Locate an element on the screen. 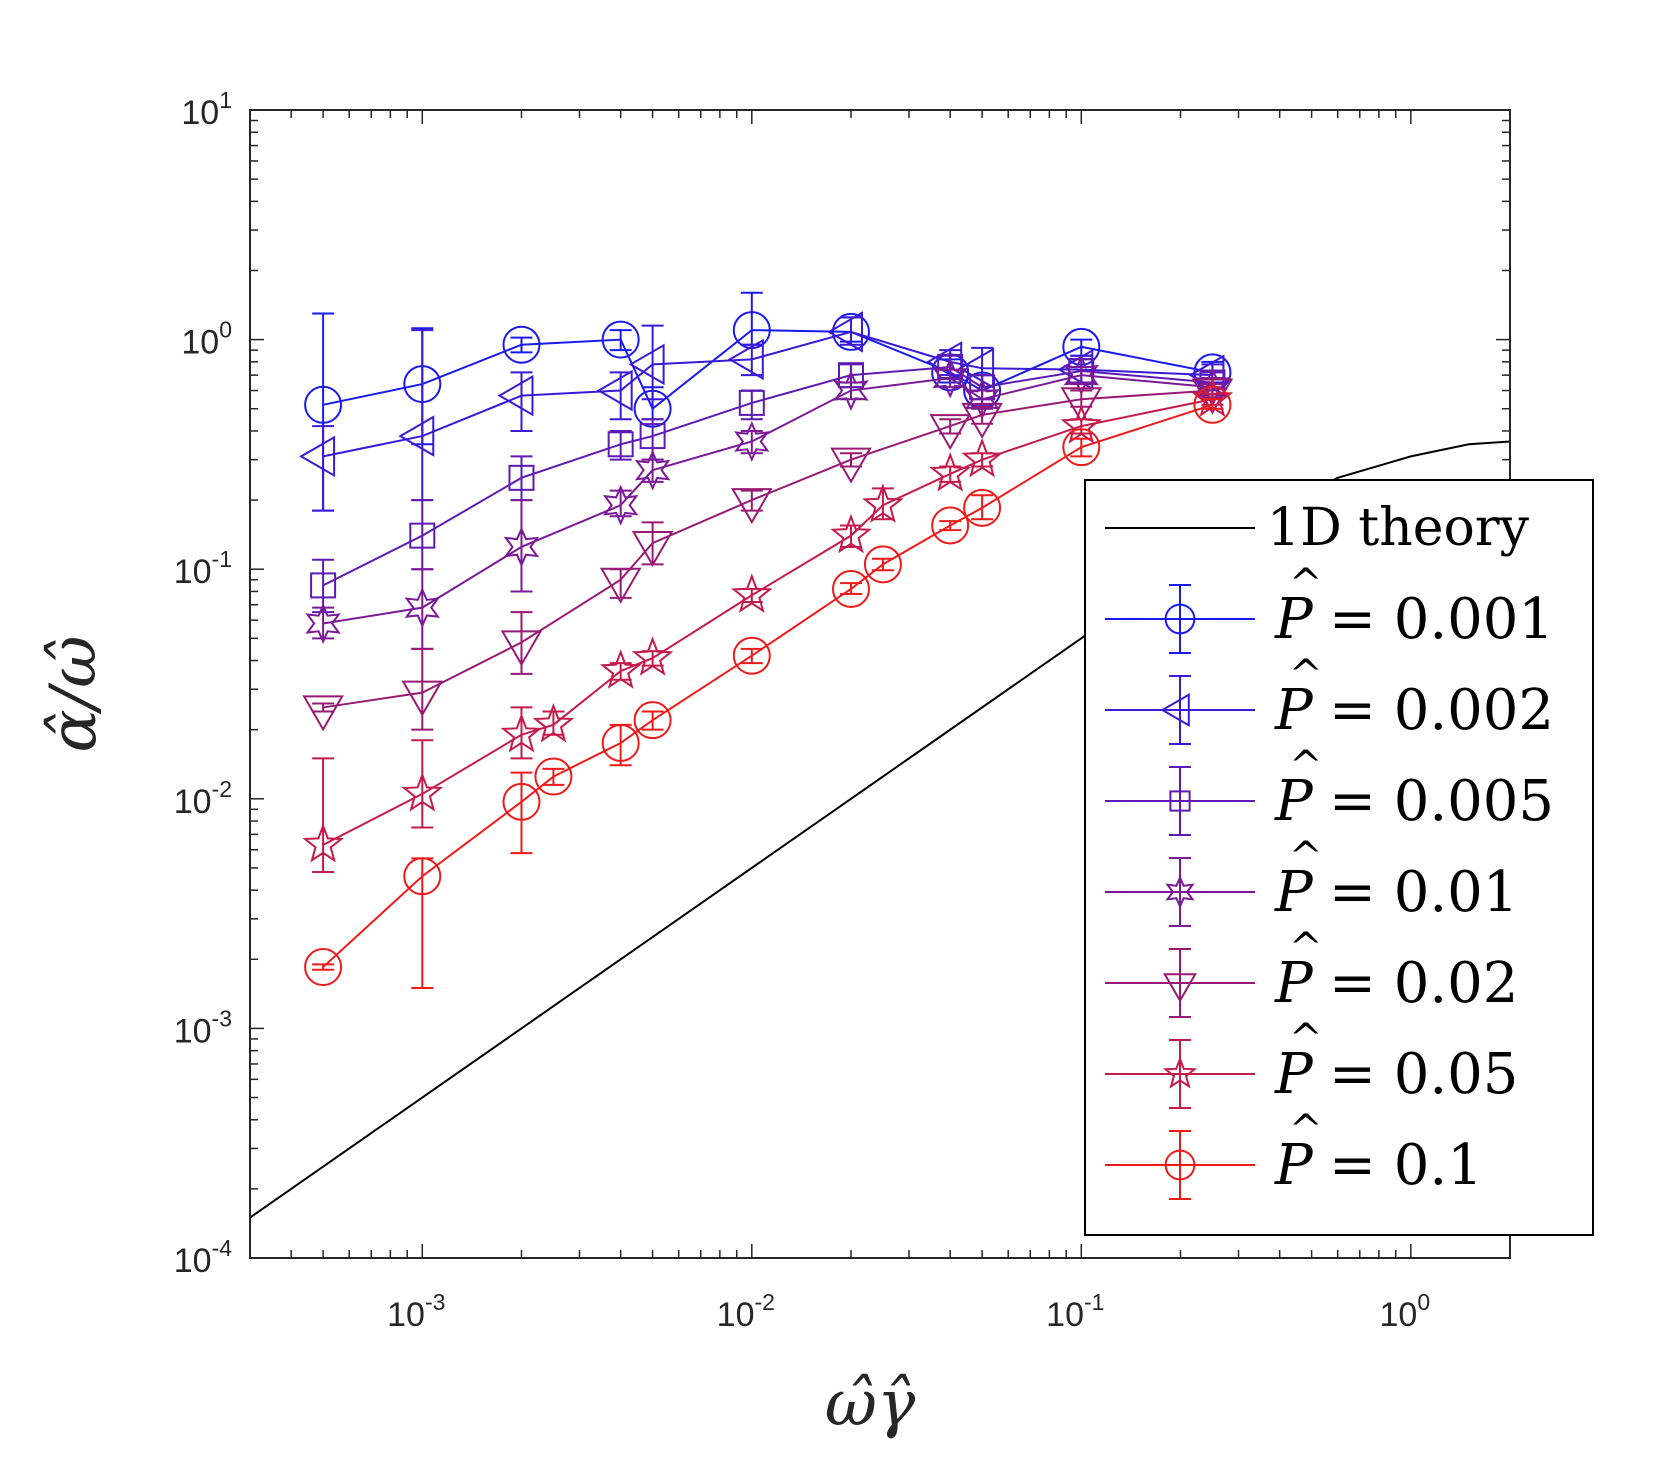 The image size is (1661, 1469). legend-label: = 0.02 is located at coordinates (1423, 983).